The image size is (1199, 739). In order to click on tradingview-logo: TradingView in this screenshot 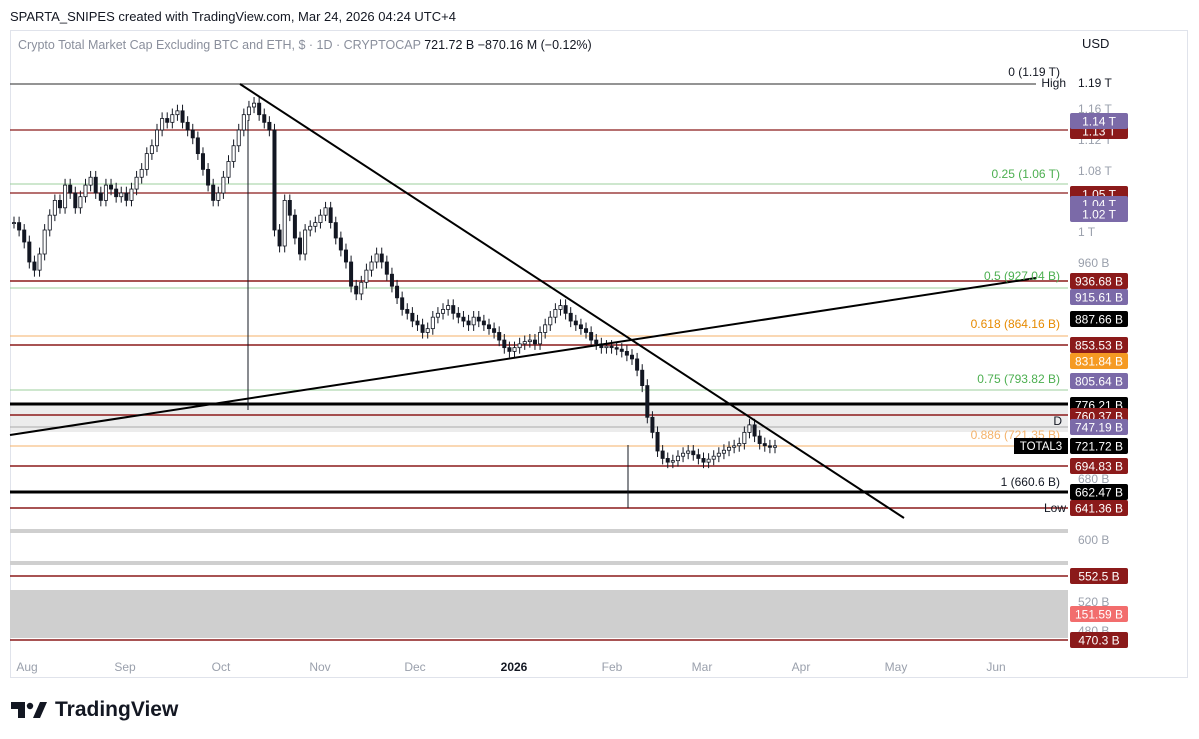, I will do `click(94, 710)`.